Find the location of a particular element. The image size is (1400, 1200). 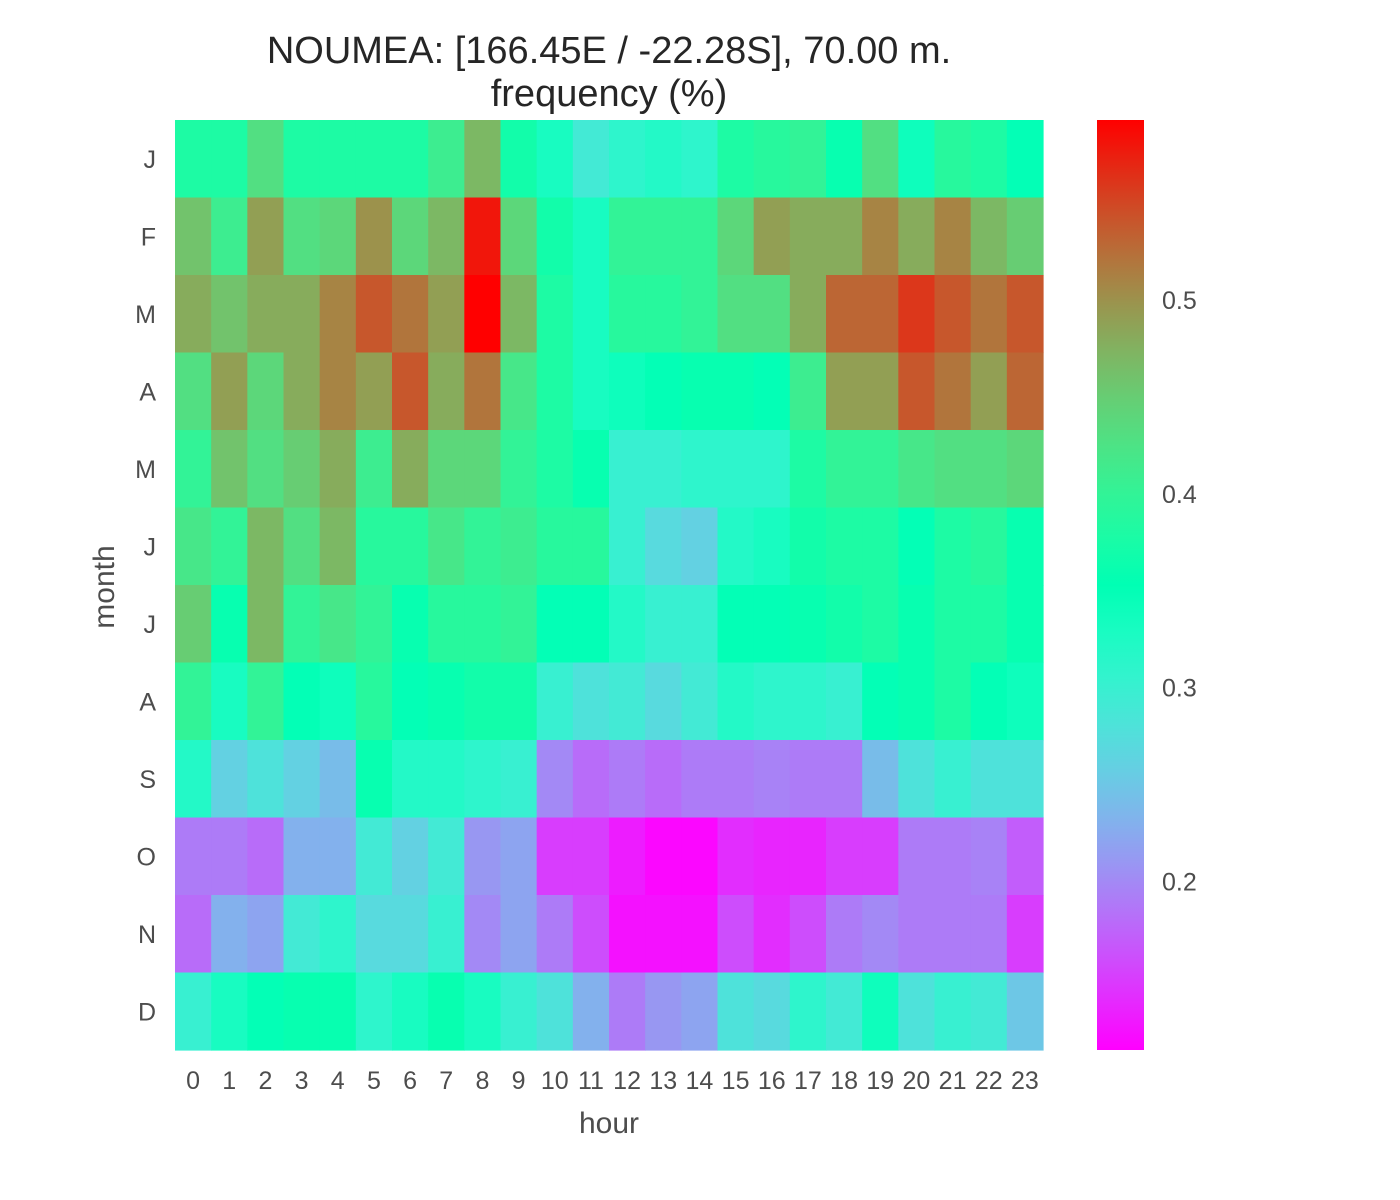

x-tick-label: 4 is located at coordinates (338, 1081).